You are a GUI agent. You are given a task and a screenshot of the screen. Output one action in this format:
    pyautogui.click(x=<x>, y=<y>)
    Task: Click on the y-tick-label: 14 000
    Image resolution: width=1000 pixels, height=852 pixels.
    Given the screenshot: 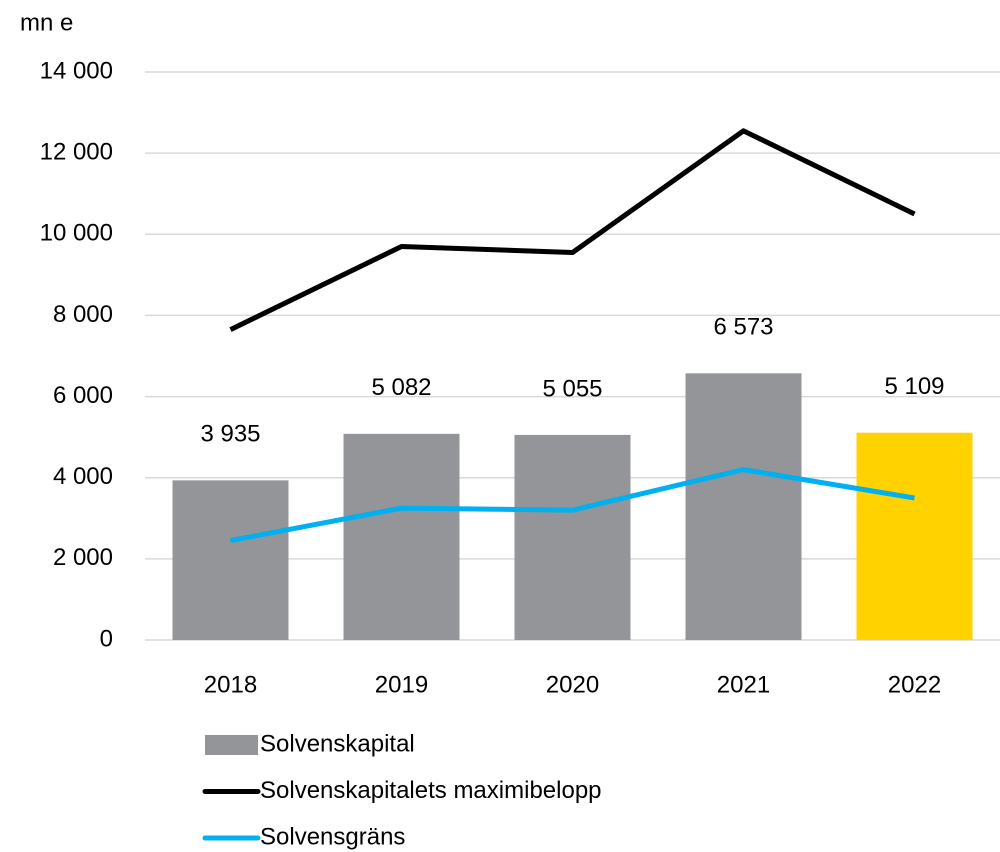 What is the action you would take?
    pyautogui.click(x=76, y=70)
    